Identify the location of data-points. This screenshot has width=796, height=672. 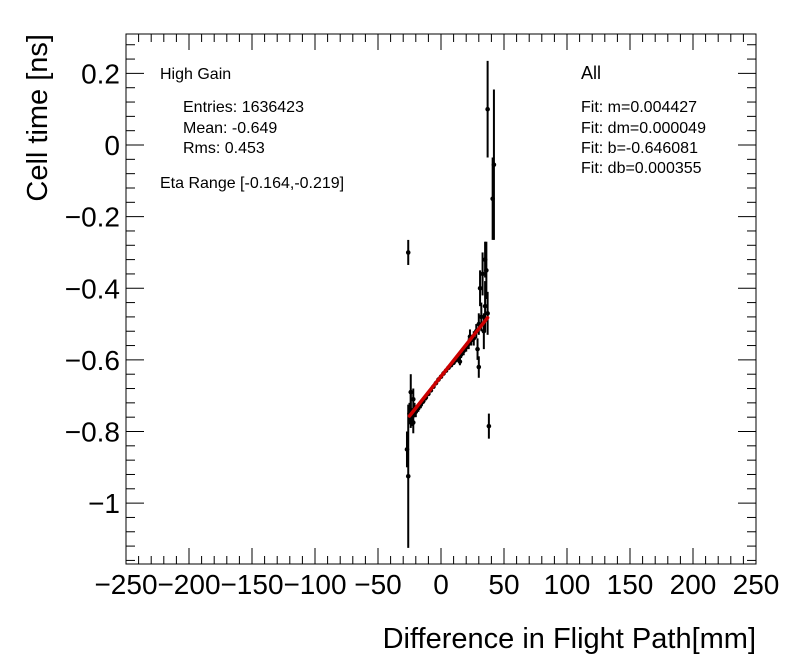
(450, 304).